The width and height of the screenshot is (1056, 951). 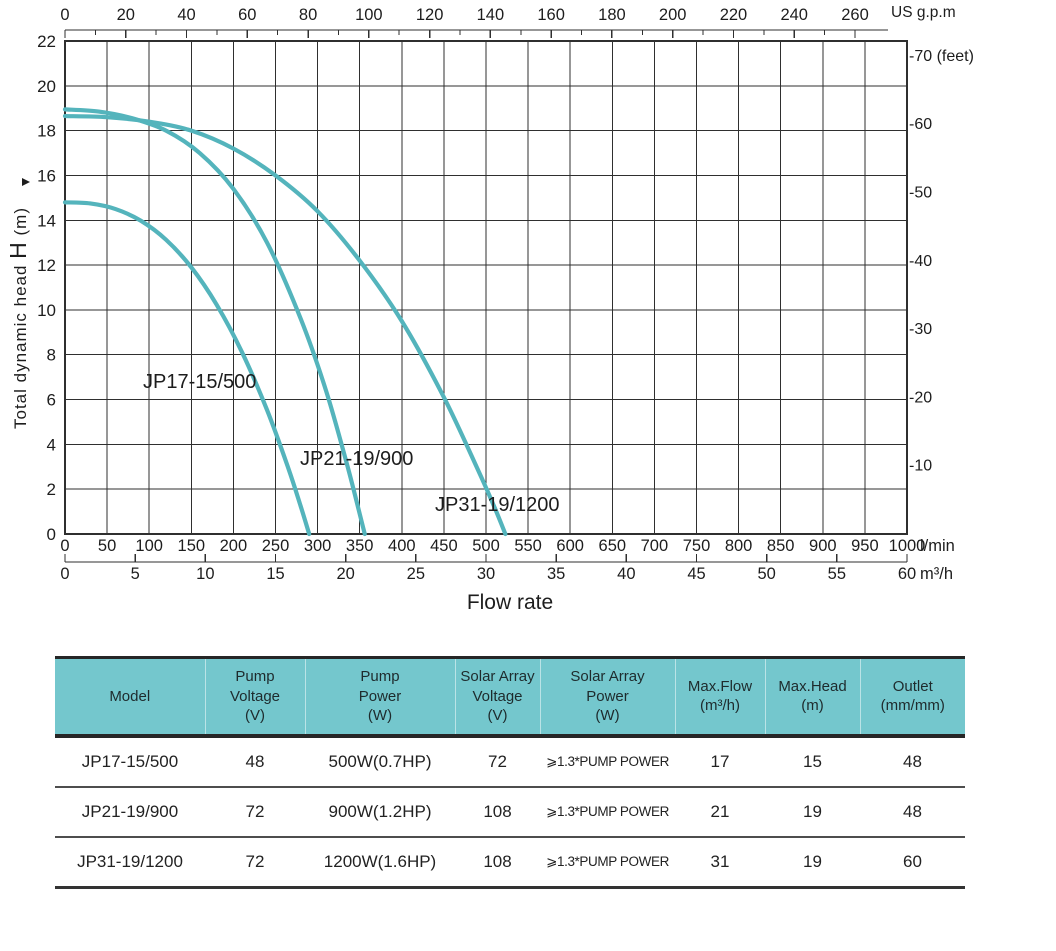 I want to click on m3h-unit-label: m³/h, so click(x=936, y=574).